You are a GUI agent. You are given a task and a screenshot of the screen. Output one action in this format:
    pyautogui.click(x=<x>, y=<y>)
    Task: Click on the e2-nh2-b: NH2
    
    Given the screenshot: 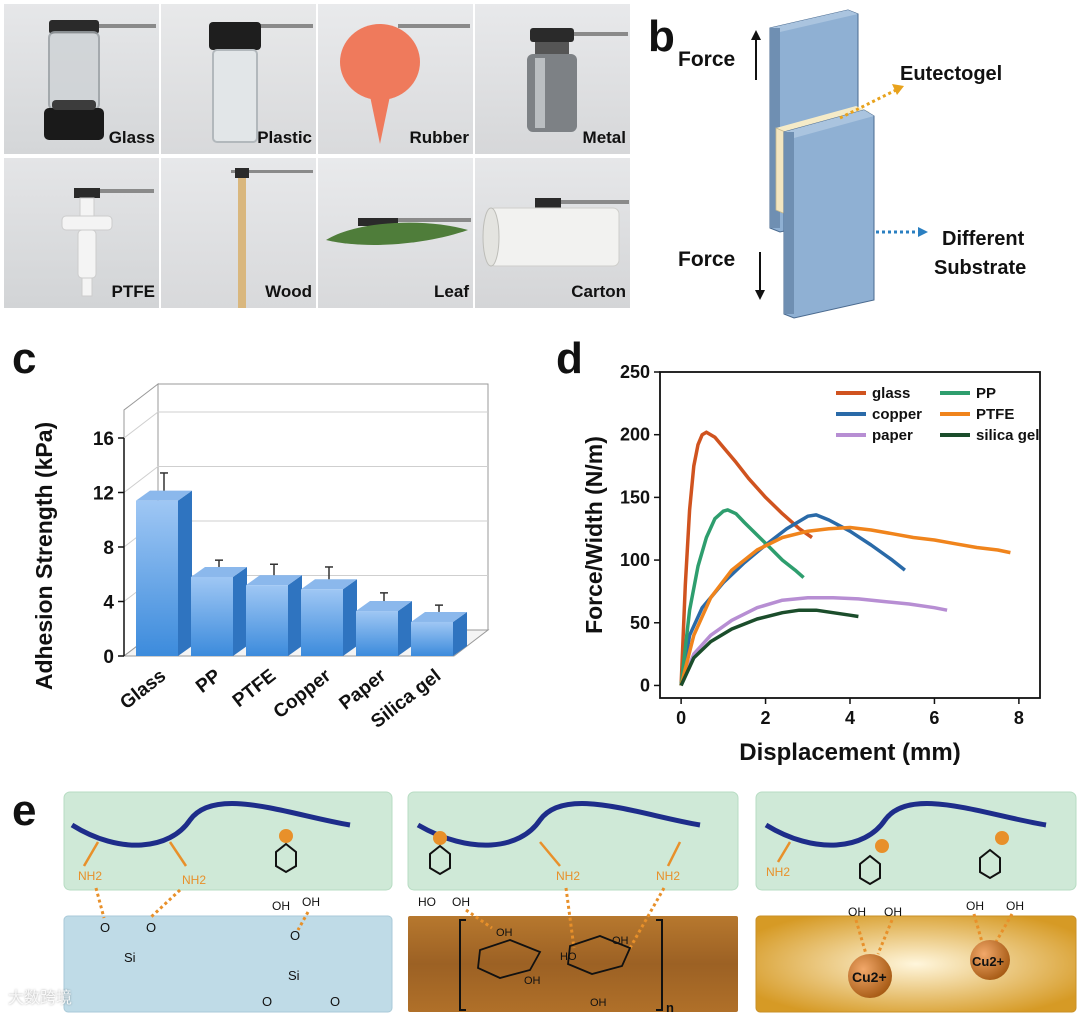 What is the action you would take?
    pyautogui.click(x=668, y=876)
    